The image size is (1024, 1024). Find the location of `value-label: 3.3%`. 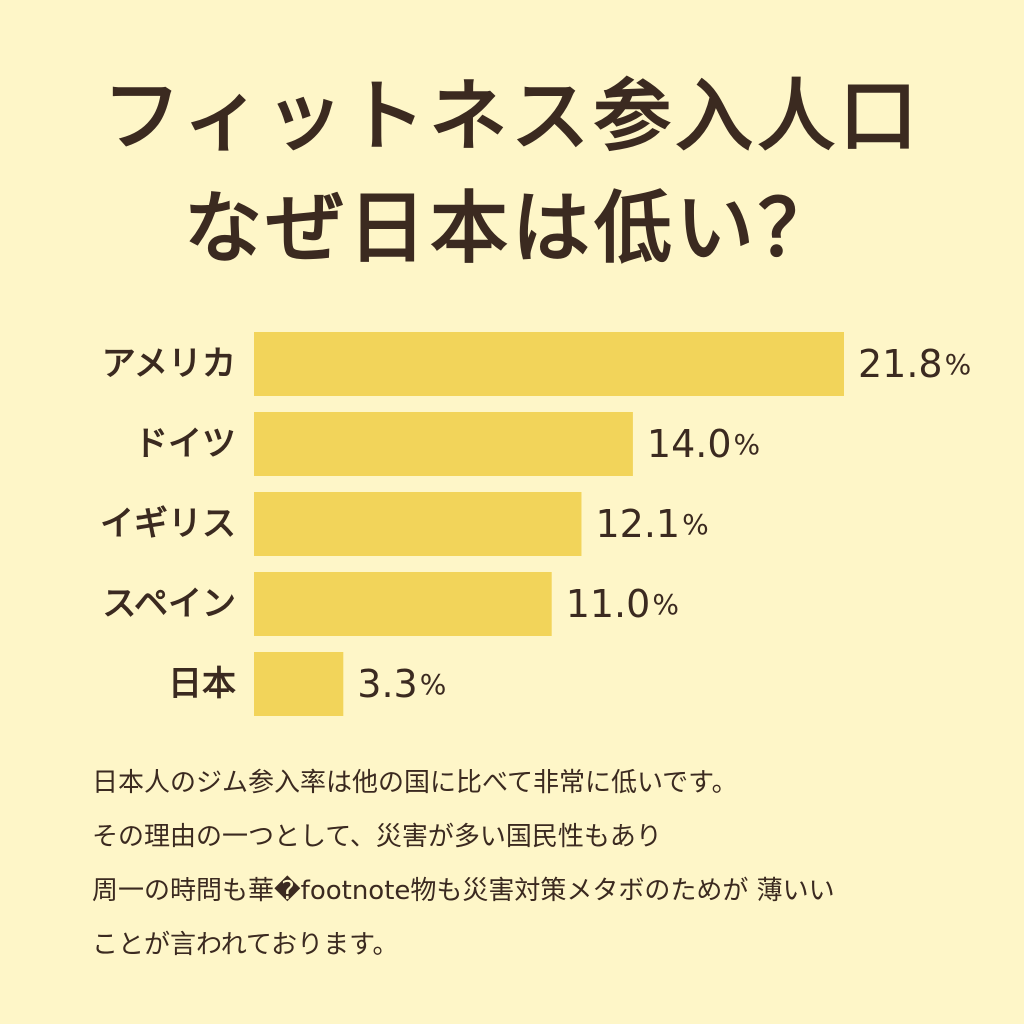

value-label: 3.3% is located at coordinates (401, 684).